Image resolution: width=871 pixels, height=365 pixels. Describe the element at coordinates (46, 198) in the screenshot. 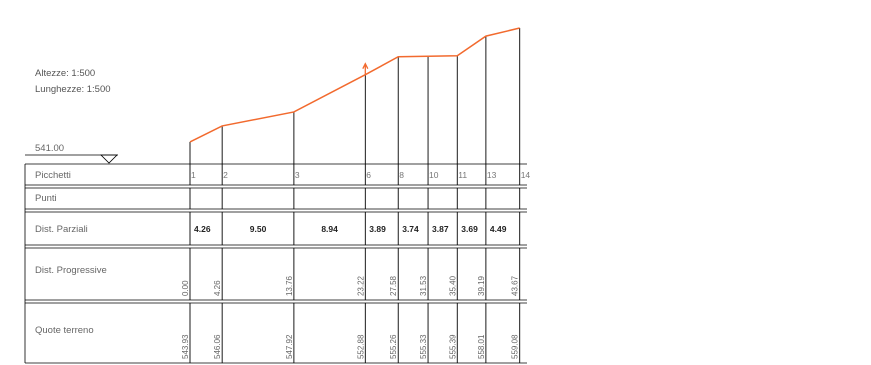

I see `row-label-points: Punti` at that location.